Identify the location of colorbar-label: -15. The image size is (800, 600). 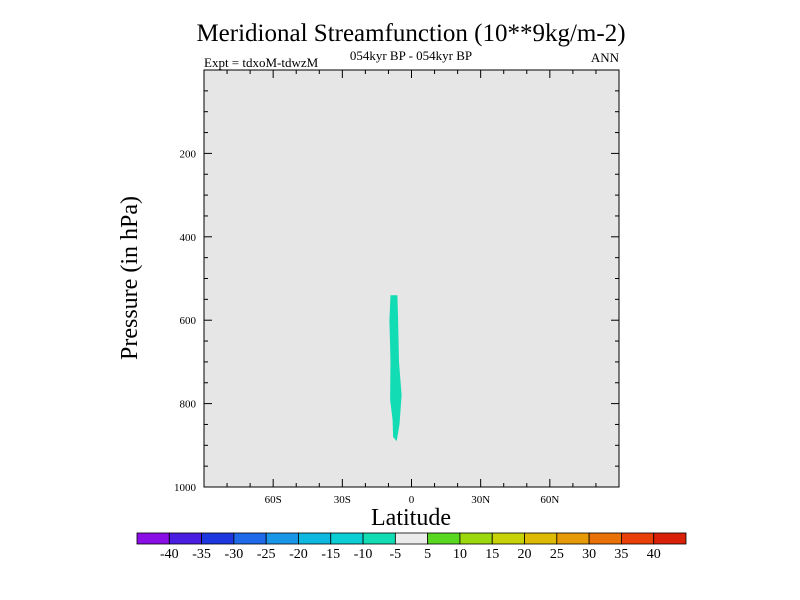
(330, 554).